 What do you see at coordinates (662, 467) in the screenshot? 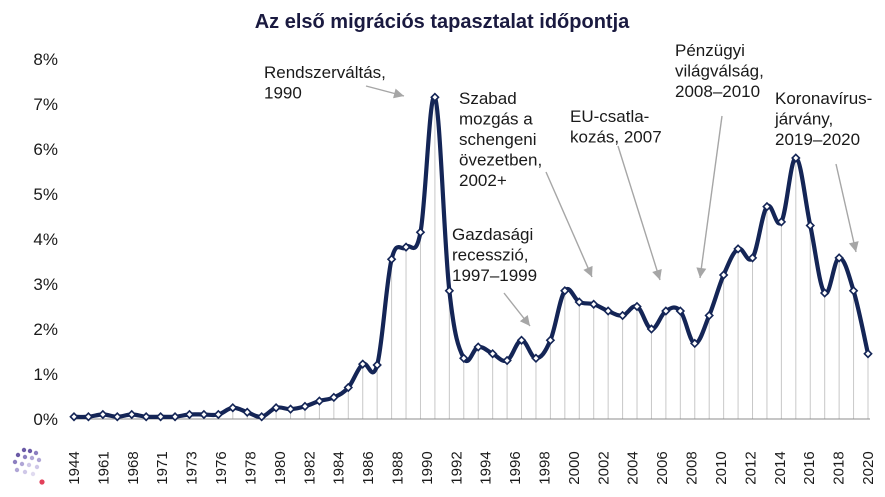
I see `x-tick-label: 2006` at bounding box center [662, 467].